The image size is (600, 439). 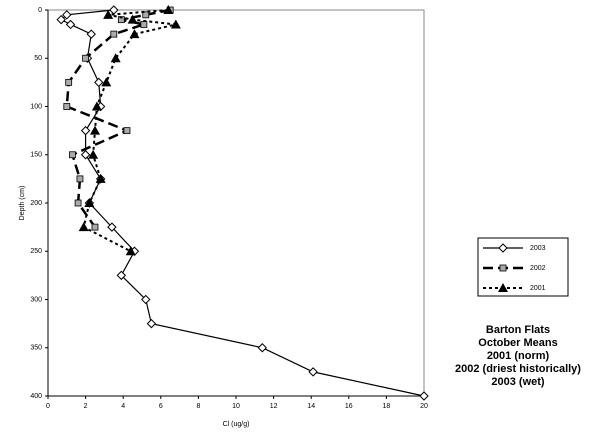 I want to click on x-tick-label: 0, so click(x=48, y=406).